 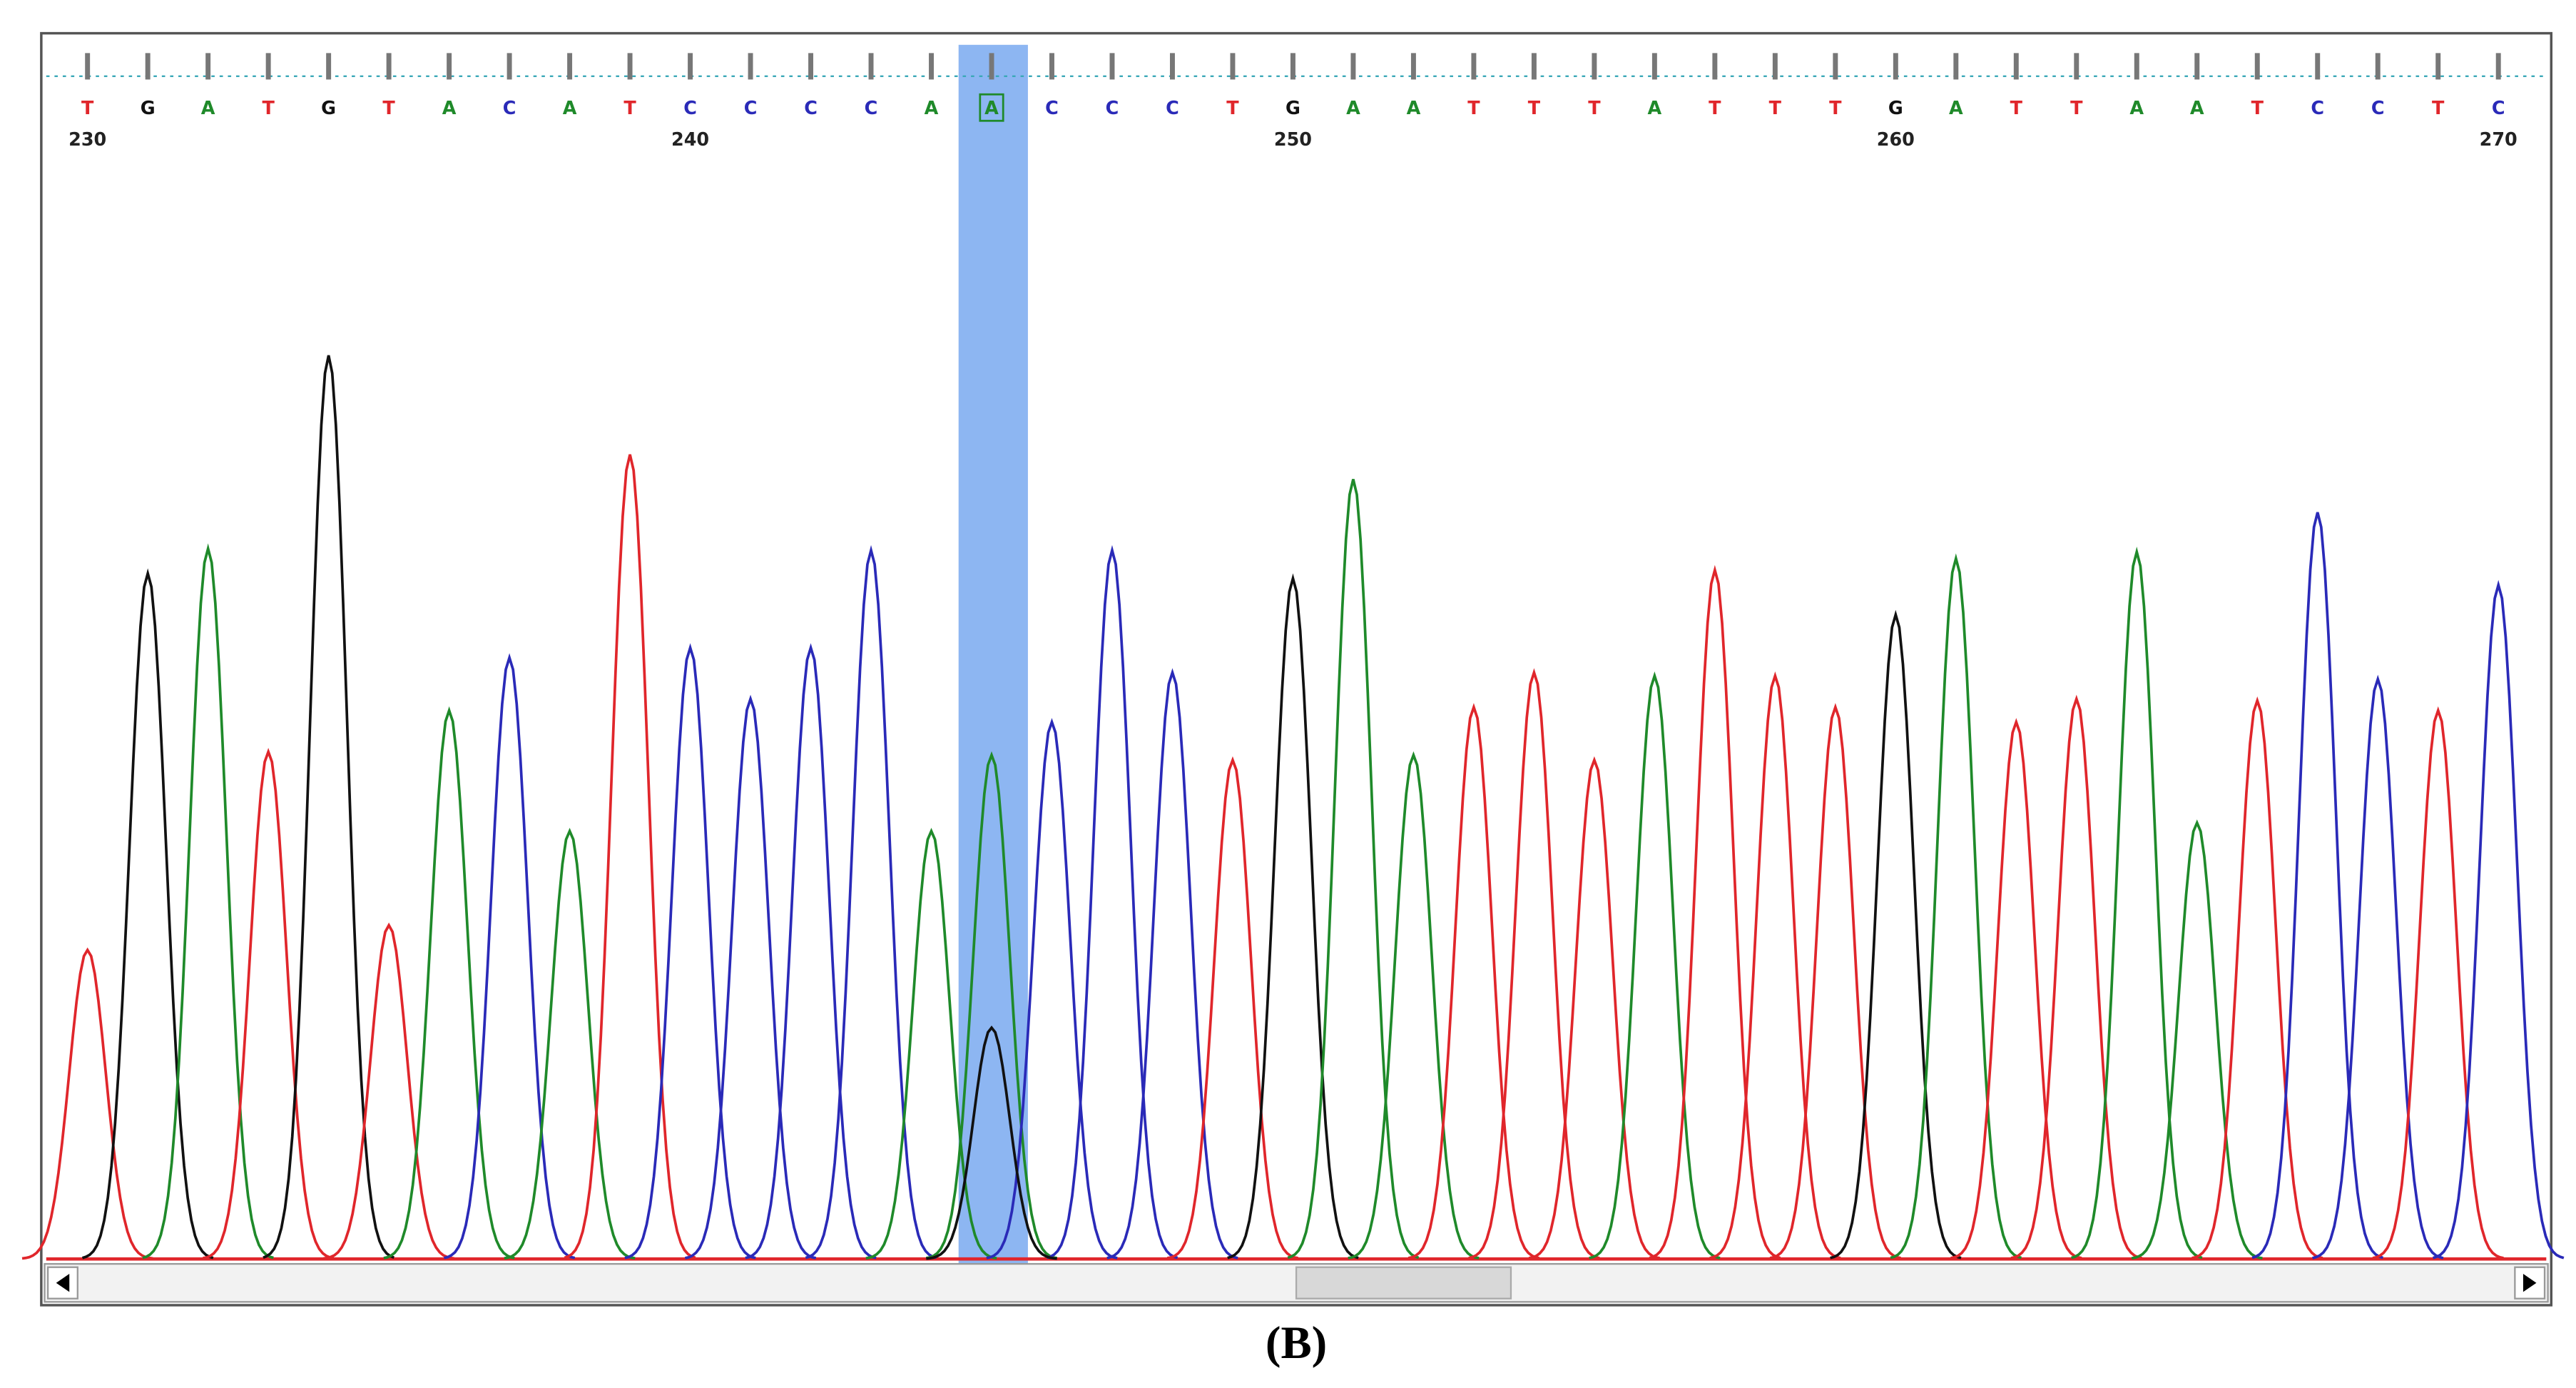 What do you see at coordinates (2529, 1282) in the screenshot?
I see `scroll-right-arrow` at bounding box center [2529, 1282].